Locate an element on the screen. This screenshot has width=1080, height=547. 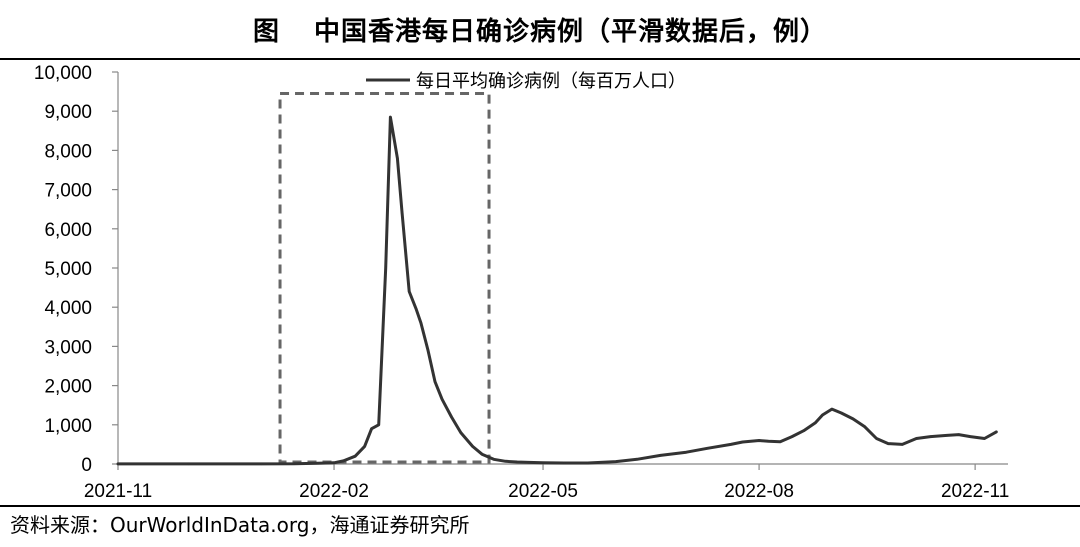
y-tick-label: 2,000 is located at coordinates (68, 387).